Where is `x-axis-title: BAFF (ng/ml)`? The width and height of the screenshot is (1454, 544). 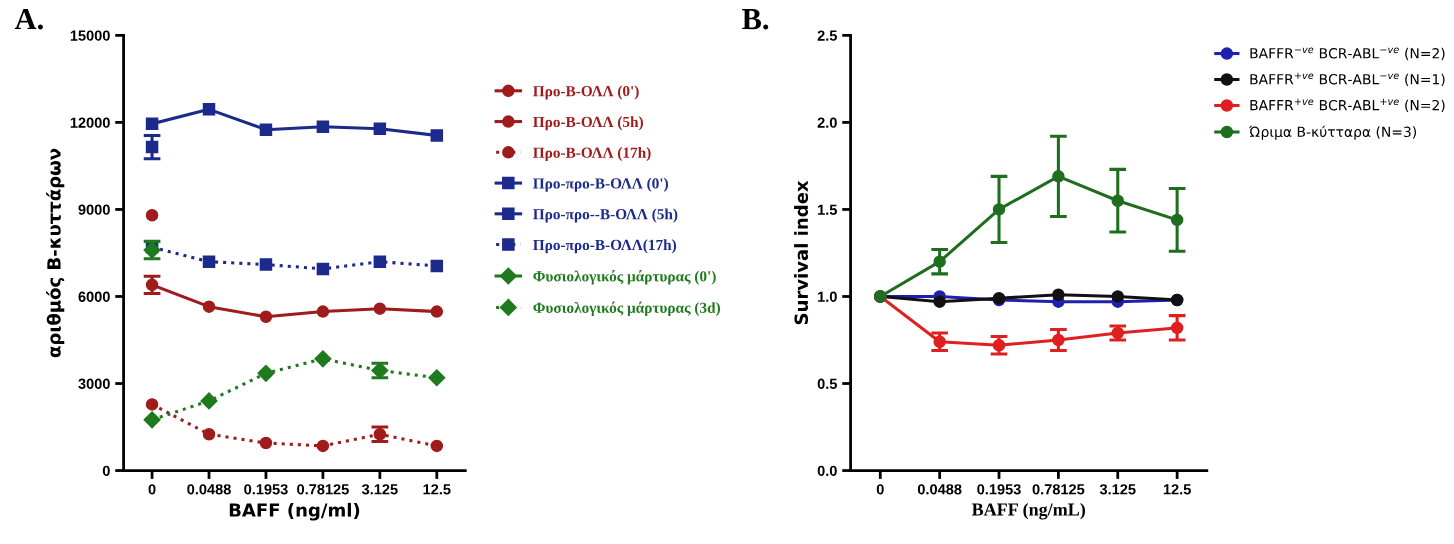
x-axis-title: BAFF (ng/ml) is located at coordinates (294, 511).